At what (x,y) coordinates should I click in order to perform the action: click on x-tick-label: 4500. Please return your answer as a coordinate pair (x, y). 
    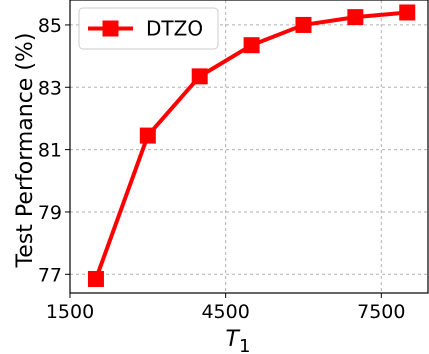
    Looking at the image, I should click on (225, 312).